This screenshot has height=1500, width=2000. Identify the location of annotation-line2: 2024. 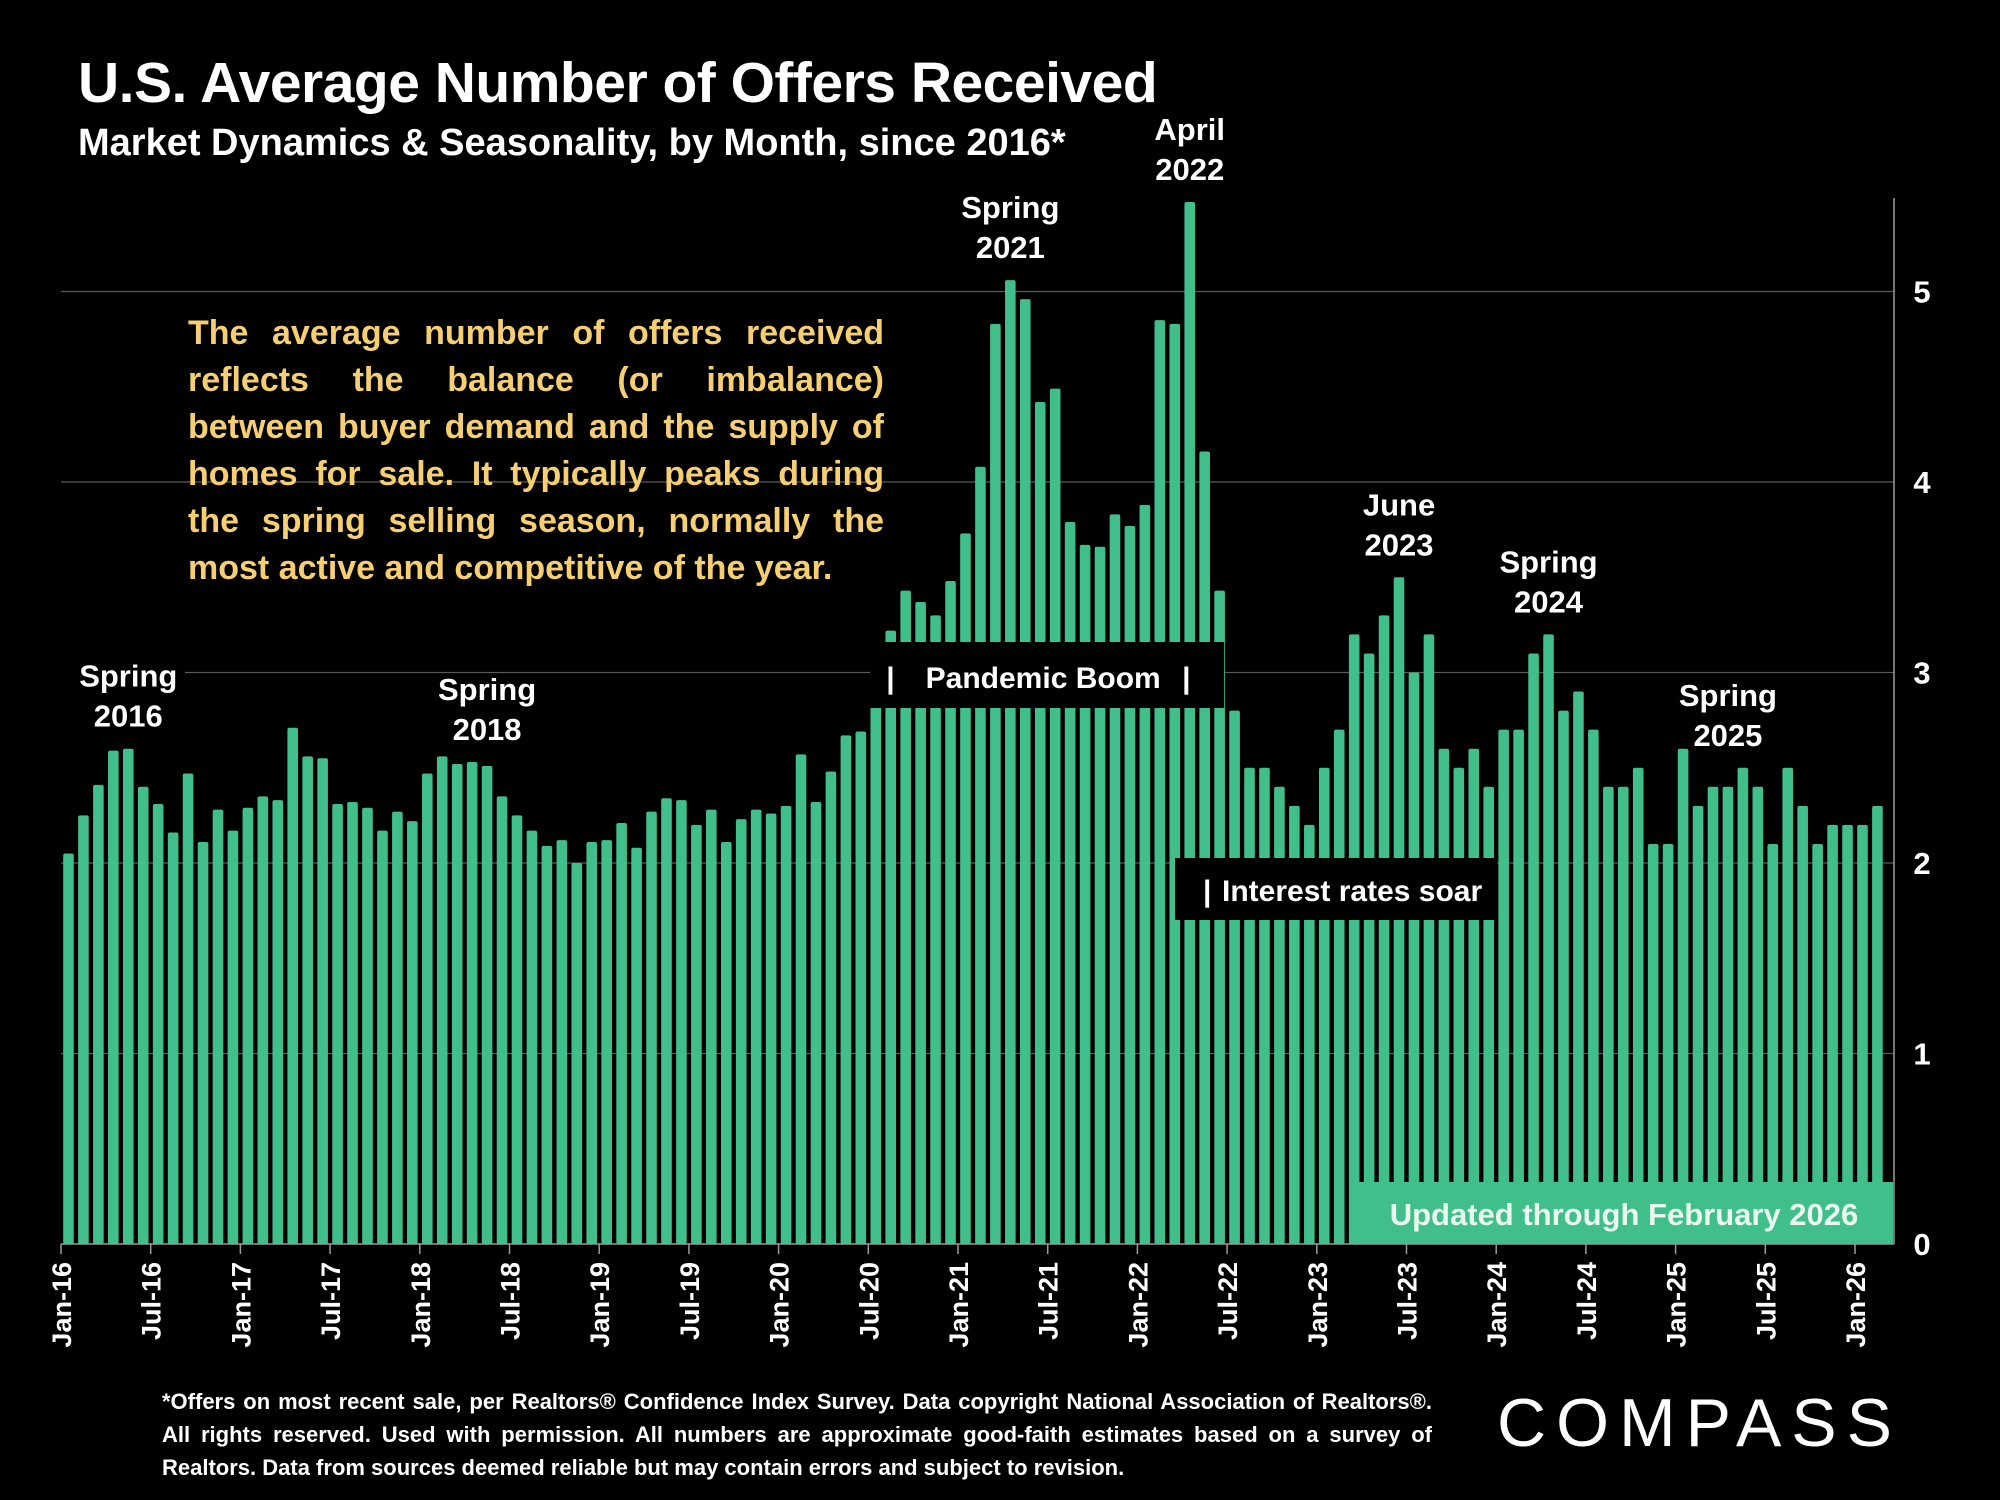
(1549, 601).